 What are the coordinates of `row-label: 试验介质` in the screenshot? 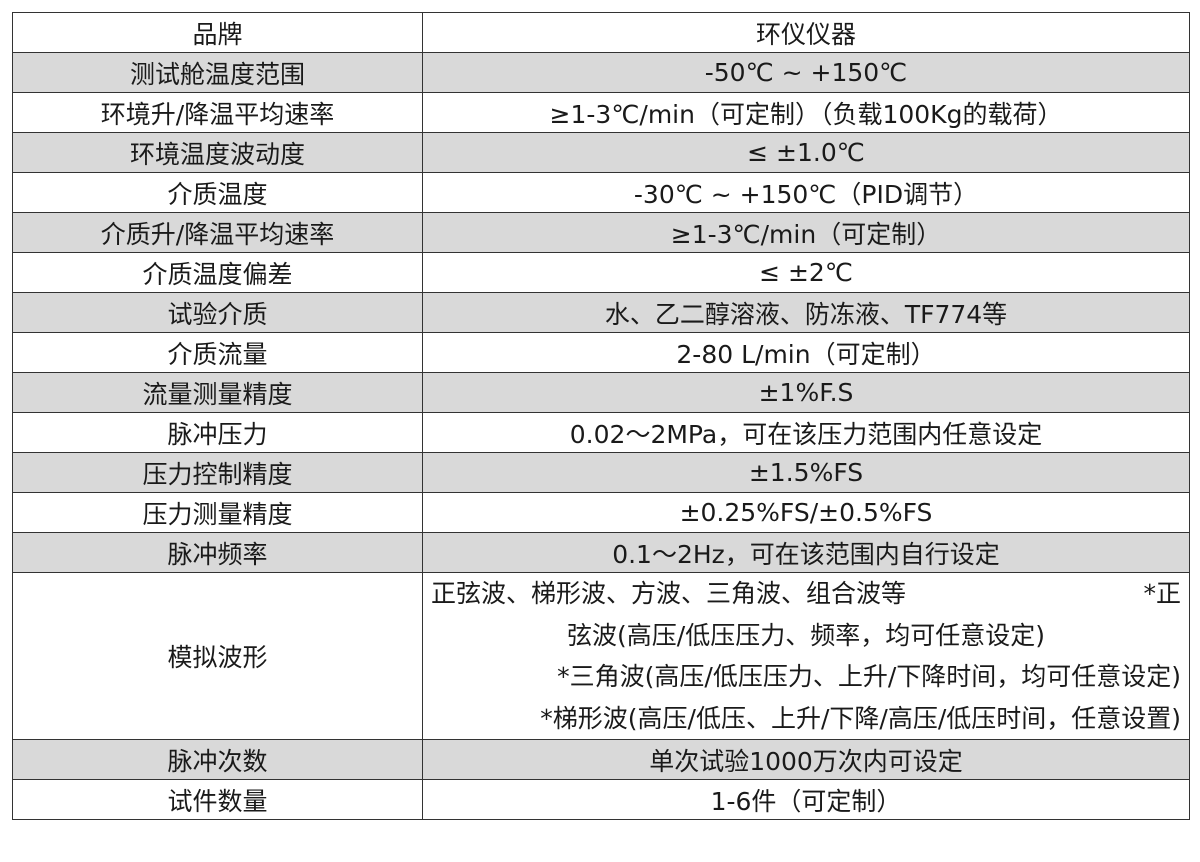 It's located at (217, 312).